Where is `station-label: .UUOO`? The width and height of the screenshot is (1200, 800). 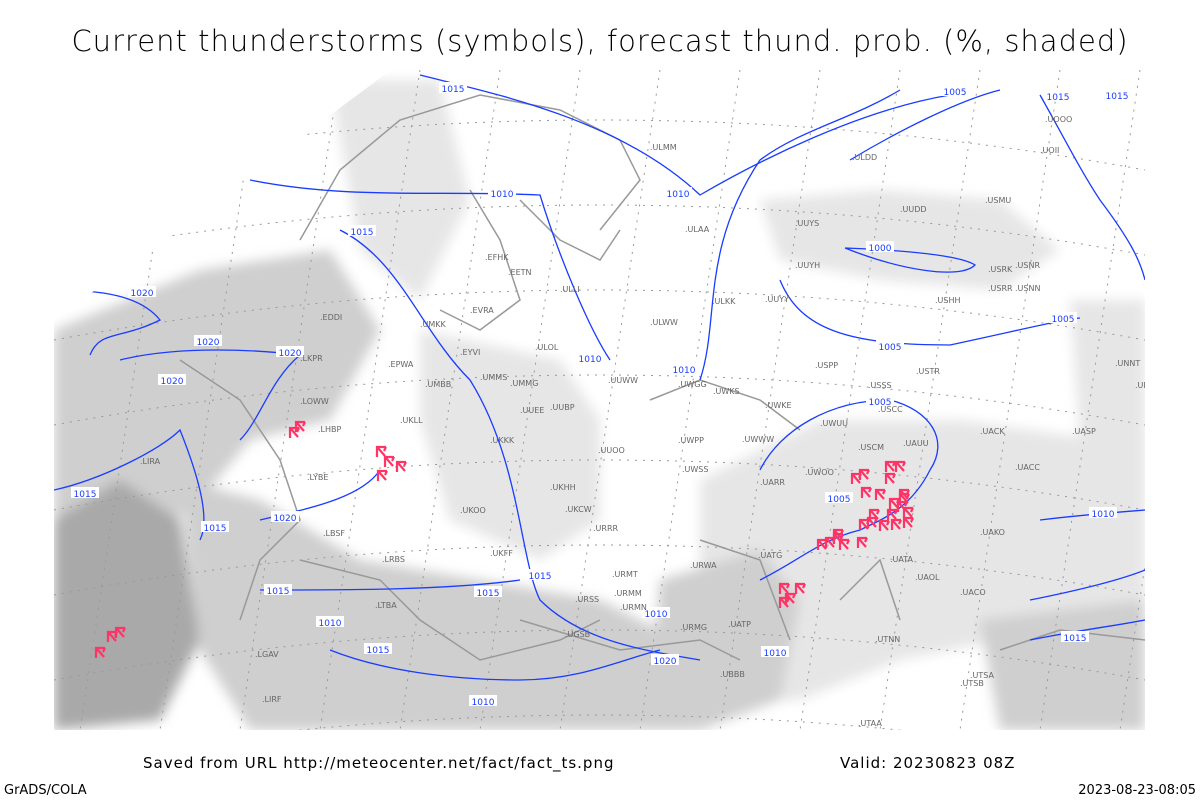 station-label: .UUOO is located at coordinates (611, 450).